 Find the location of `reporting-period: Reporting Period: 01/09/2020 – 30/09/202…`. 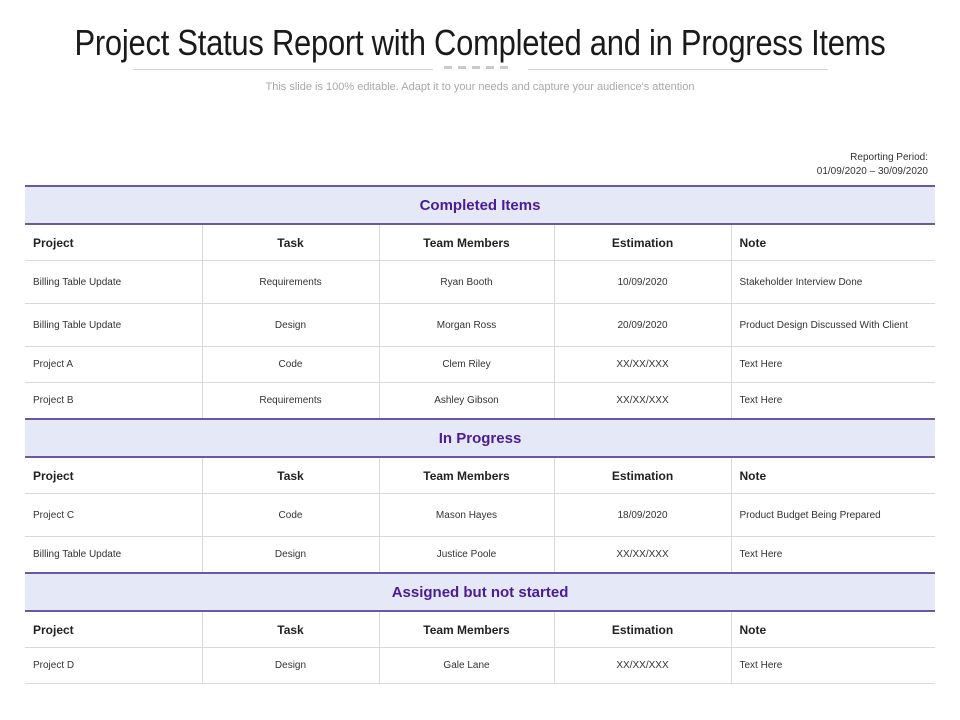

reporting-period: Reporting Period: 01/09/2020 – 30/09/202… is located at coordinates (872, 165).